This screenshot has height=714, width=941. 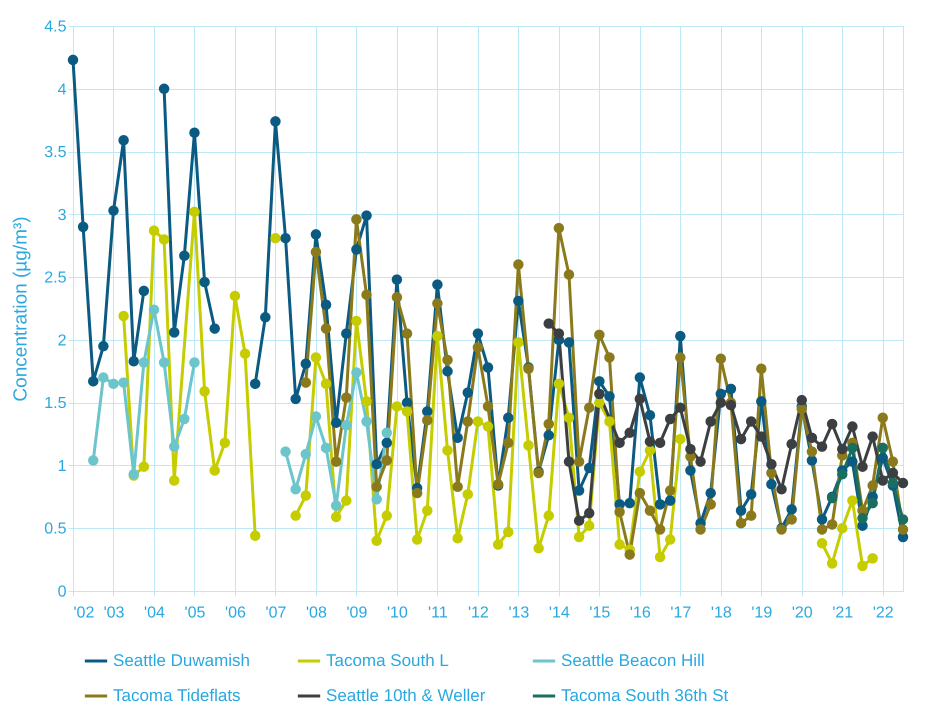 I want to click on y-tick-label: 4, so click(x=62, y=89).